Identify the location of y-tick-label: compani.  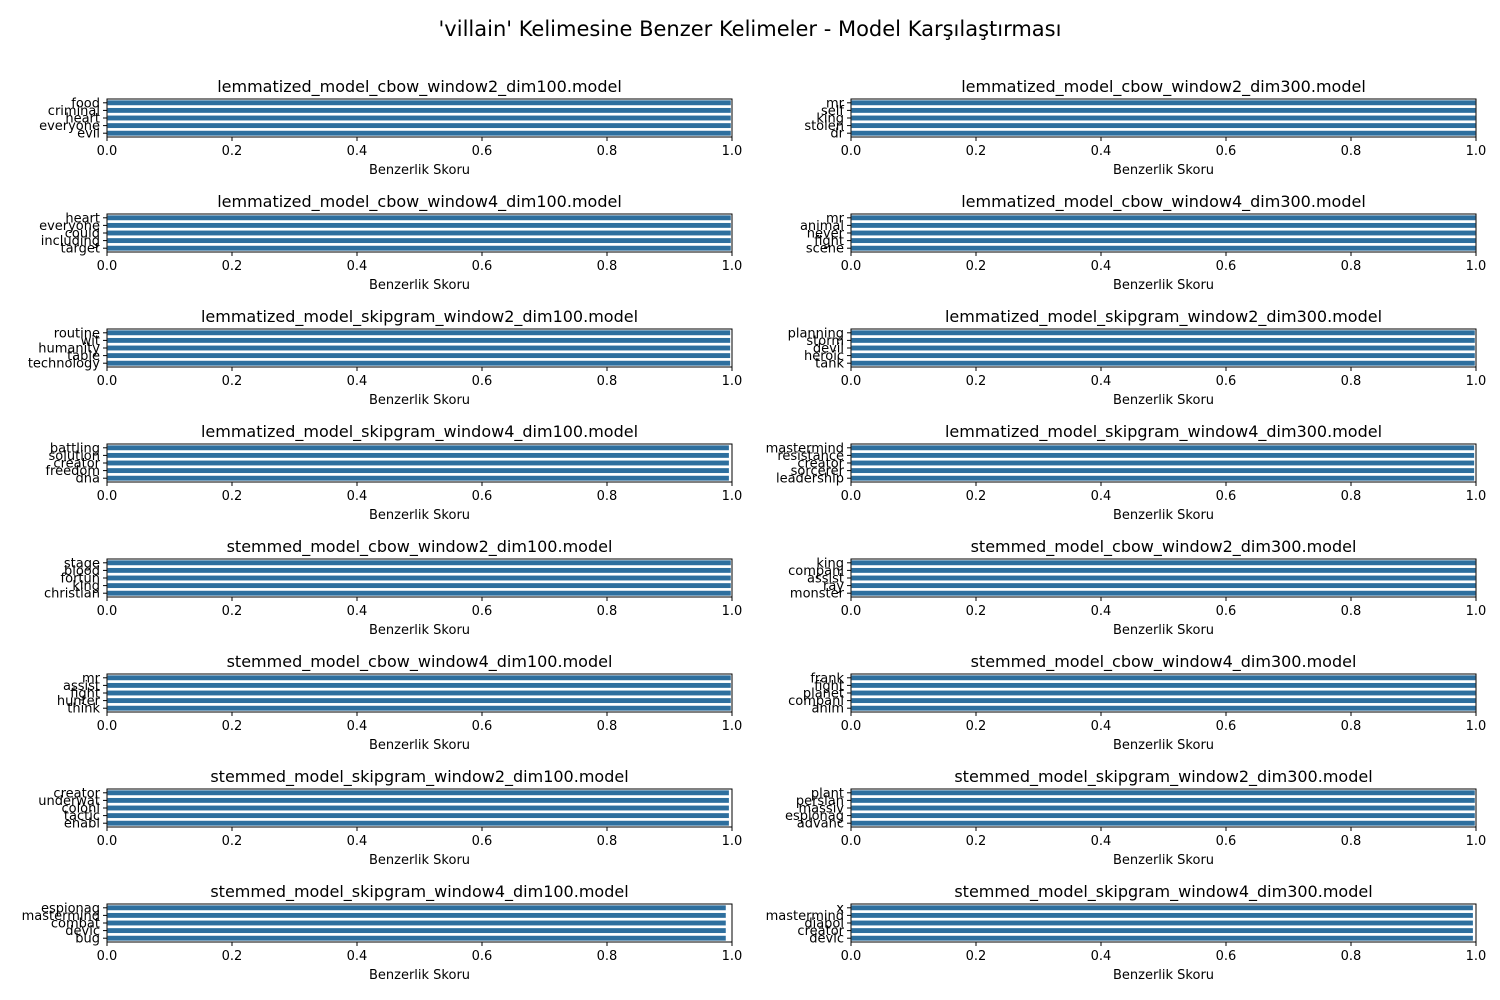
(816, 701).